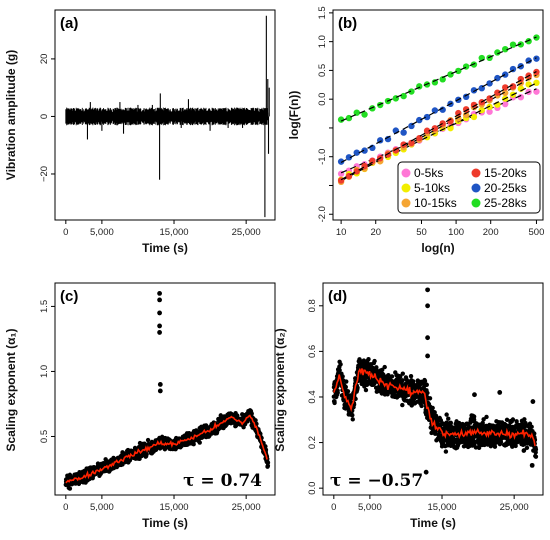 The width and height of the screenshot is (550, 540). I want to click on panel-c-xtick-label: 15,000, so click(173, 507).